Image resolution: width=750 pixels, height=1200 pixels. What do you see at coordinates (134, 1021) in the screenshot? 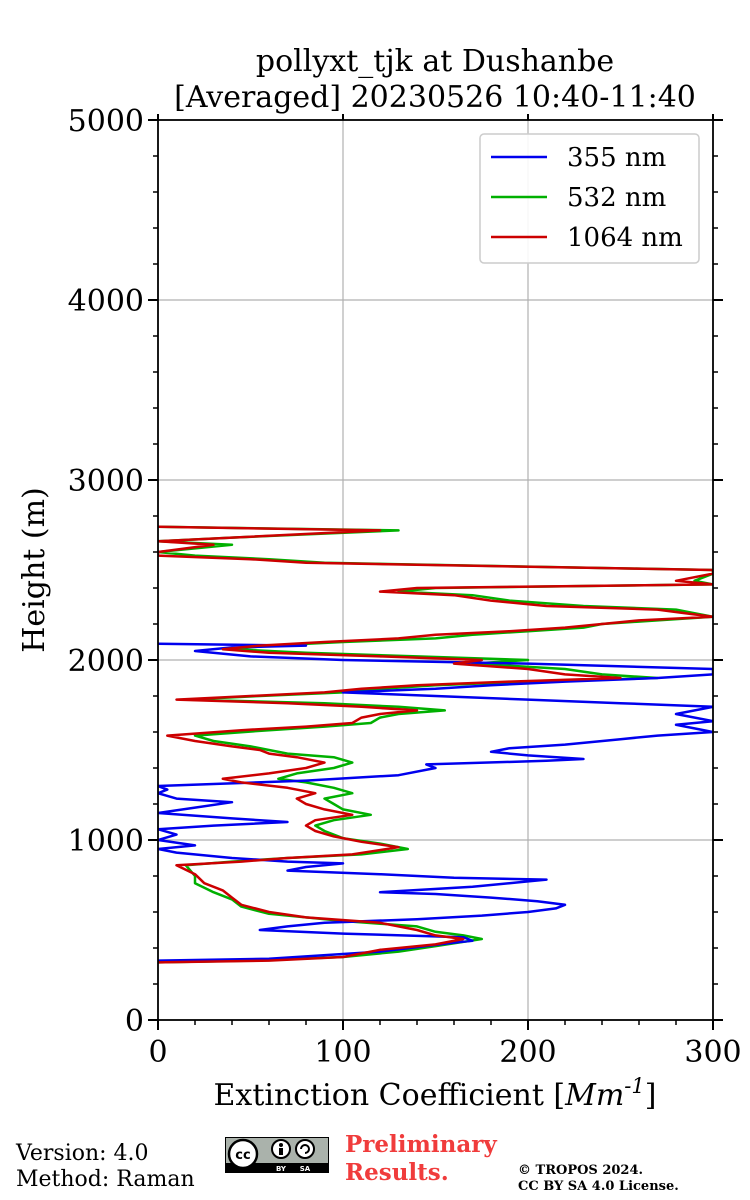
I see `y-tick-label: 0` at bounding box center [134, 1021].